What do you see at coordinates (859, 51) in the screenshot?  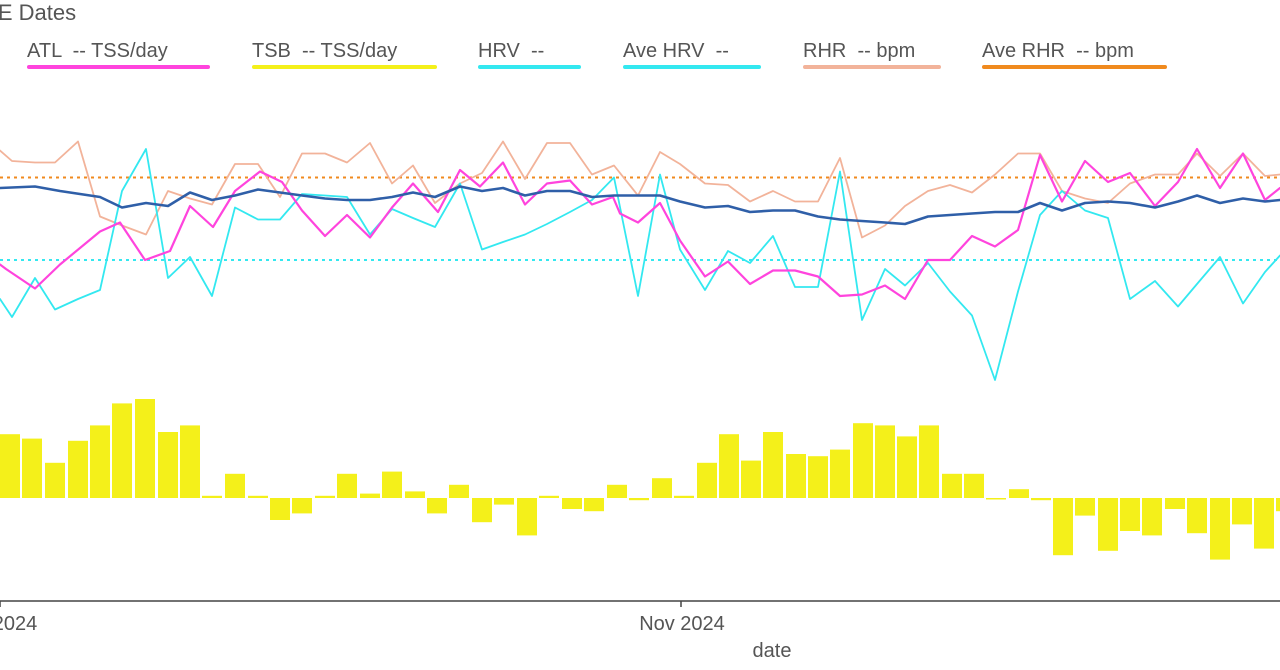 I see `legend-label-rhr: RHR -- bpm` at bounding box center [859, 51].